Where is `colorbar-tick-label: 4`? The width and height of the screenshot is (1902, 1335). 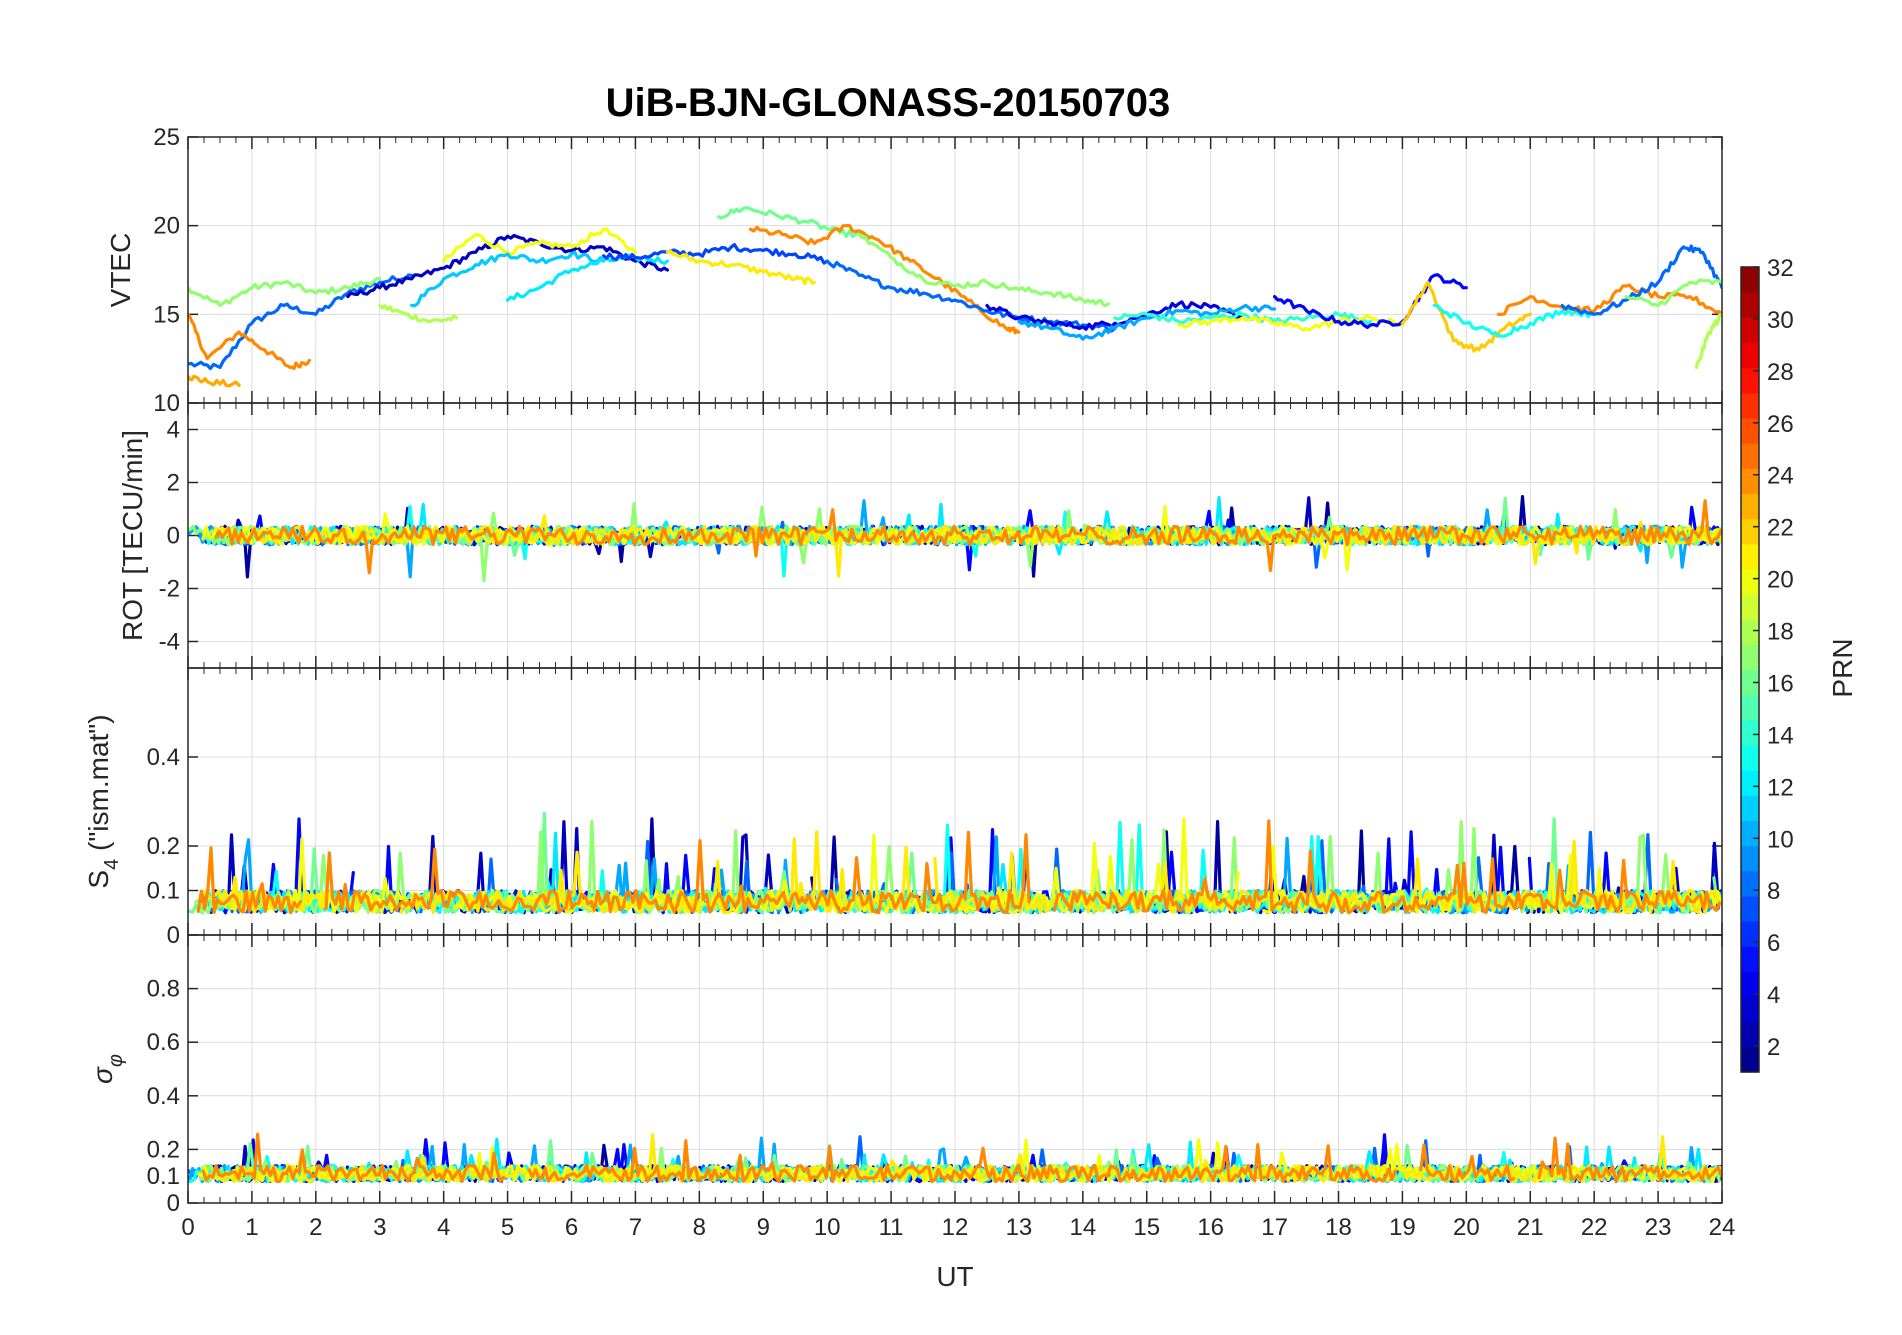
colorbar-tick-label: 4 is located at coordinates (1773, 995).